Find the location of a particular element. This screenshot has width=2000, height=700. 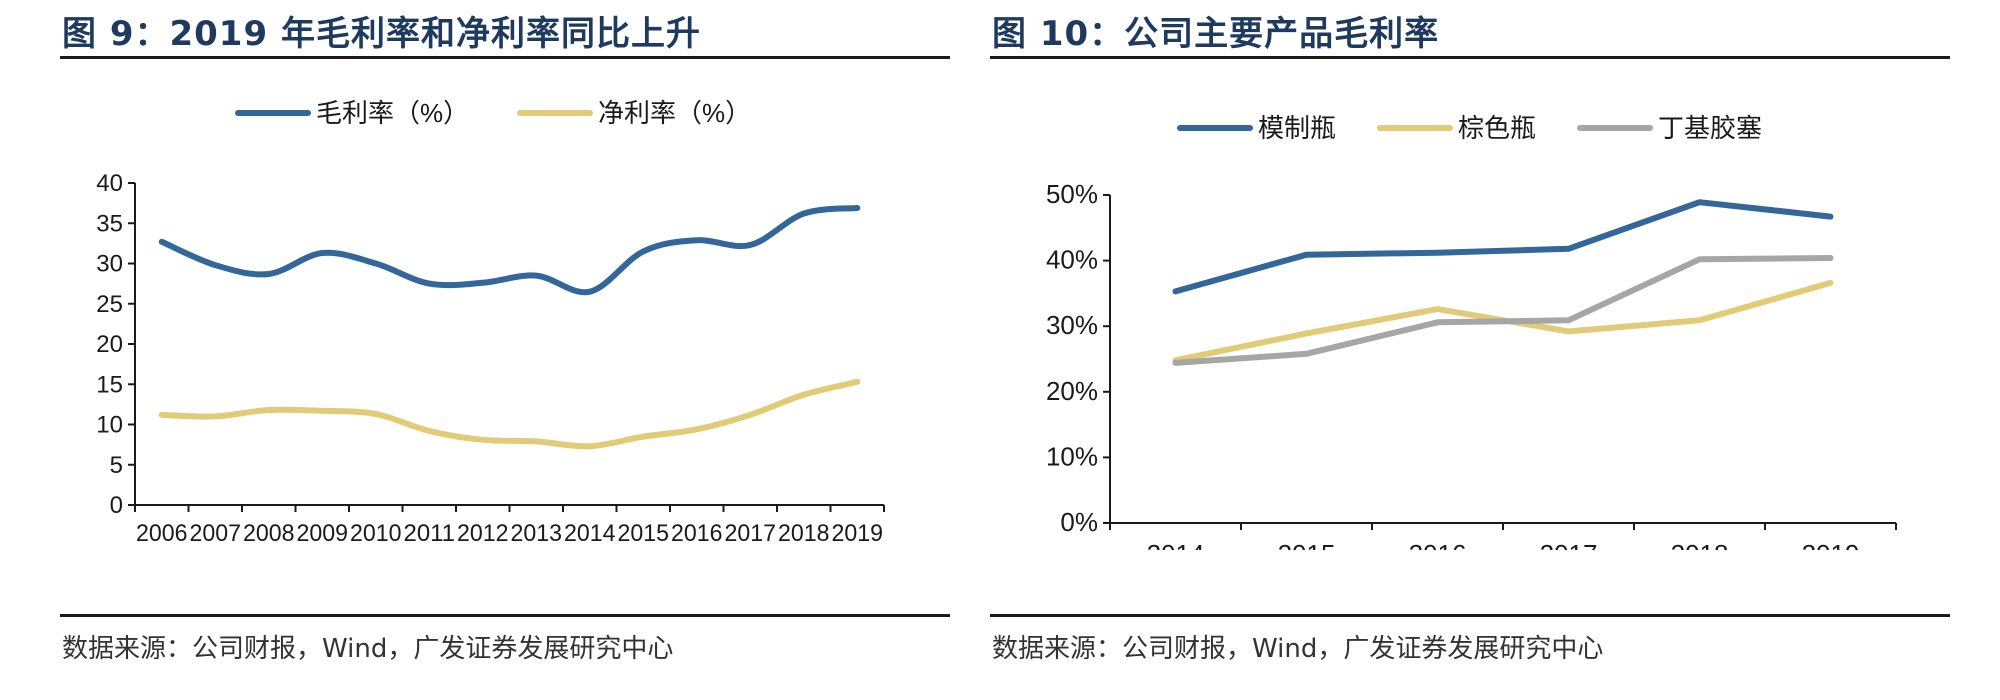

right-chart-y-tick-label: 50% is located at coordinates (1072, 194).